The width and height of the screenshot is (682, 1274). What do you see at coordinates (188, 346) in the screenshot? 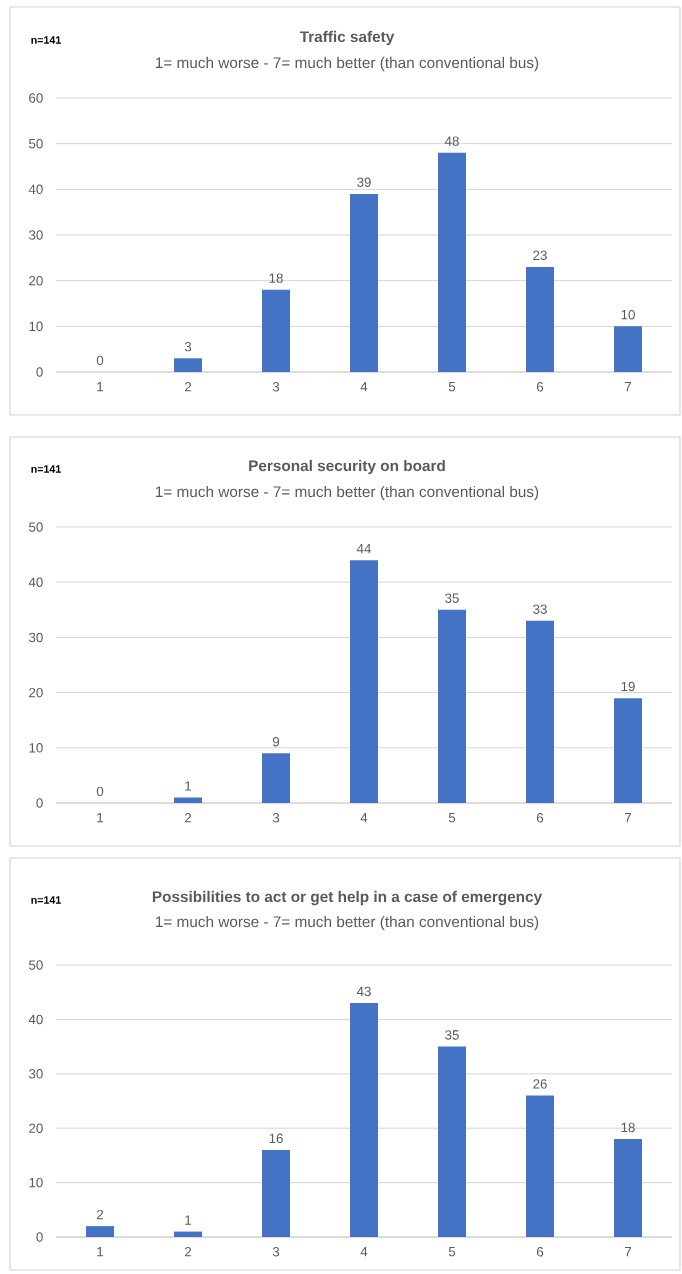
I see `data-label: 3` at bounding box center [188, 346].